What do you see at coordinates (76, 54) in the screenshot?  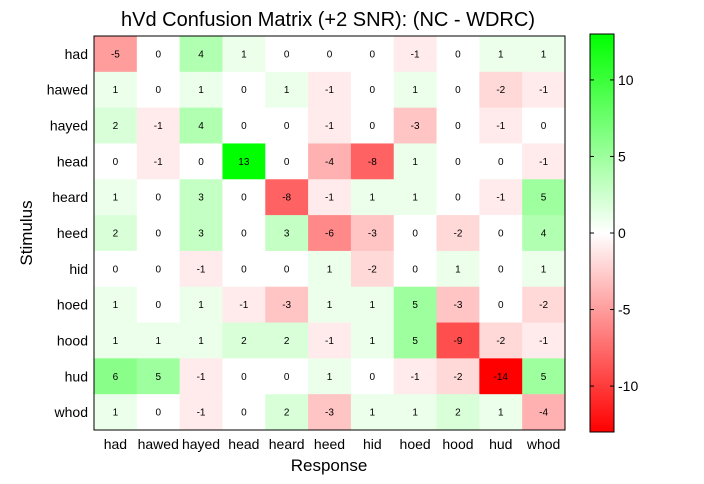 I see `y-tick-label: had` at bounding box center [76, 54].